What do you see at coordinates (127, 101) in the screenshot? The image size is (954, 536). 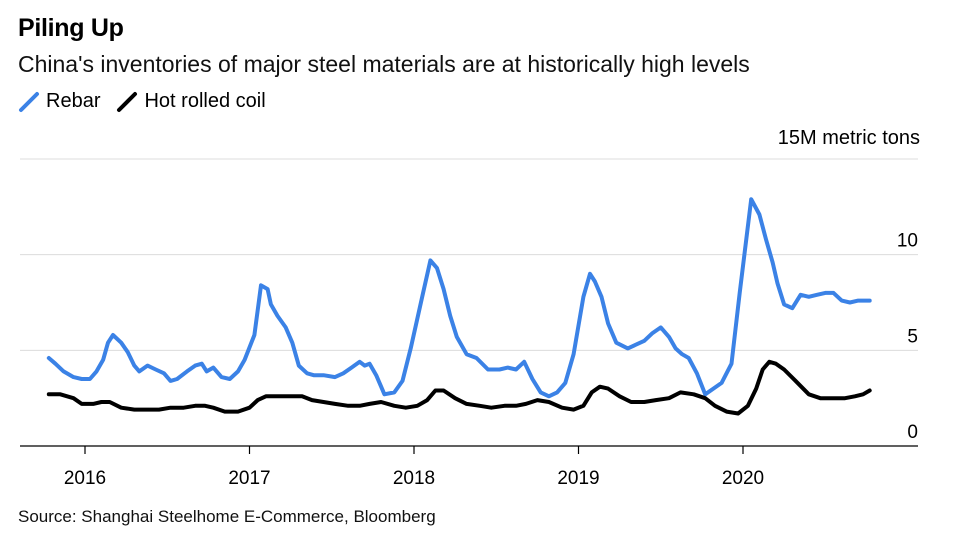 I see `legend-swatch-hot-rolled-coil-icon` at bounding box center [127, 101].